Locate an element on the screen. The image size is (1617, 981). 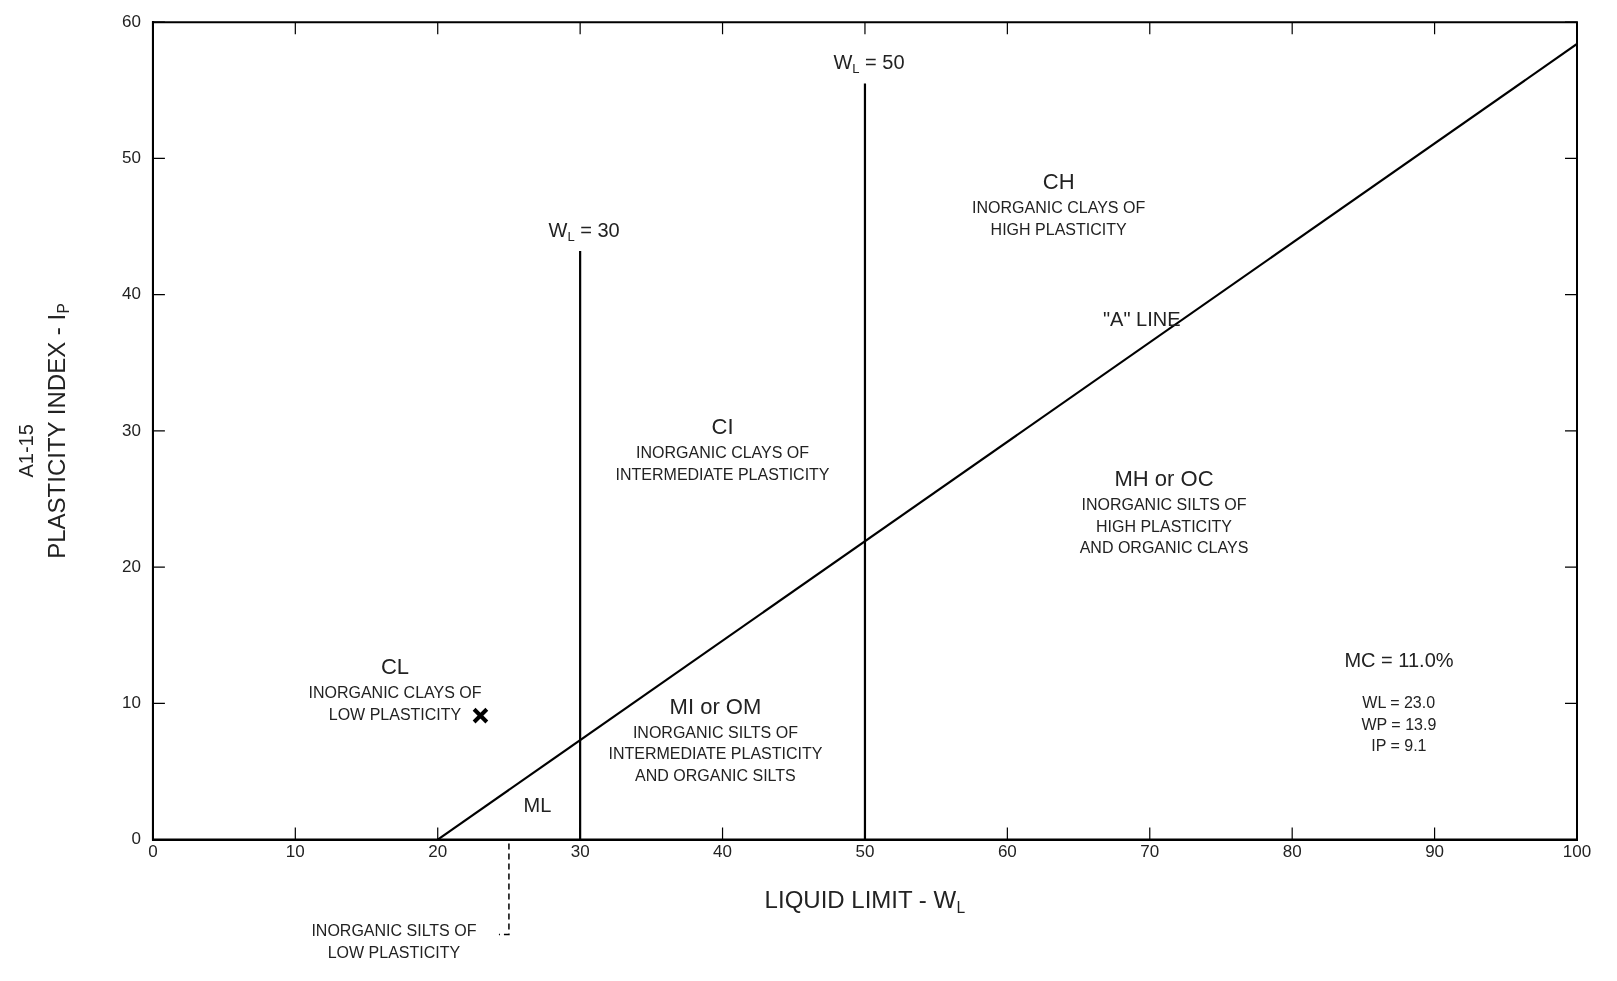
y-tick-label: 30 is located at coordinates (131, 430).